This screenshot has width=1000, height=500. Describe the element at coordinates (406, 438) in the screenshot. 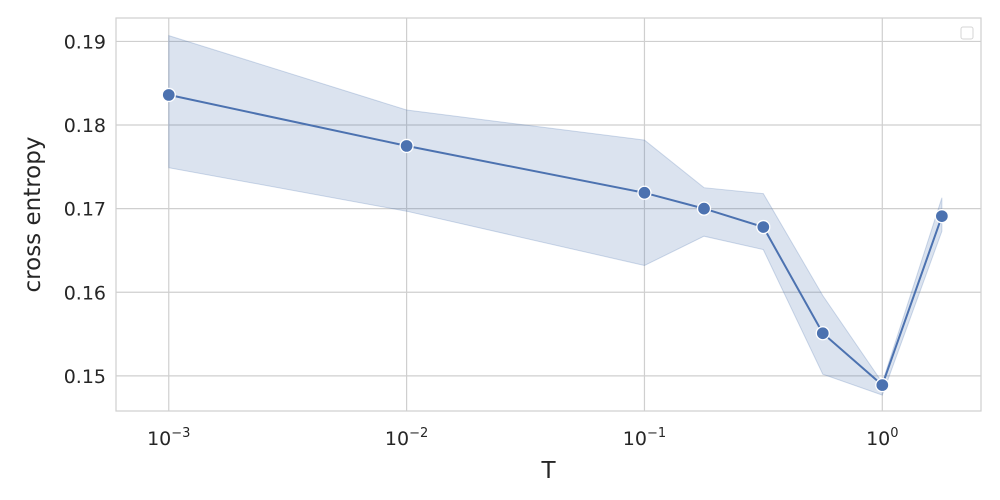

I see `x-tick-label: 10⁻²` at that location.